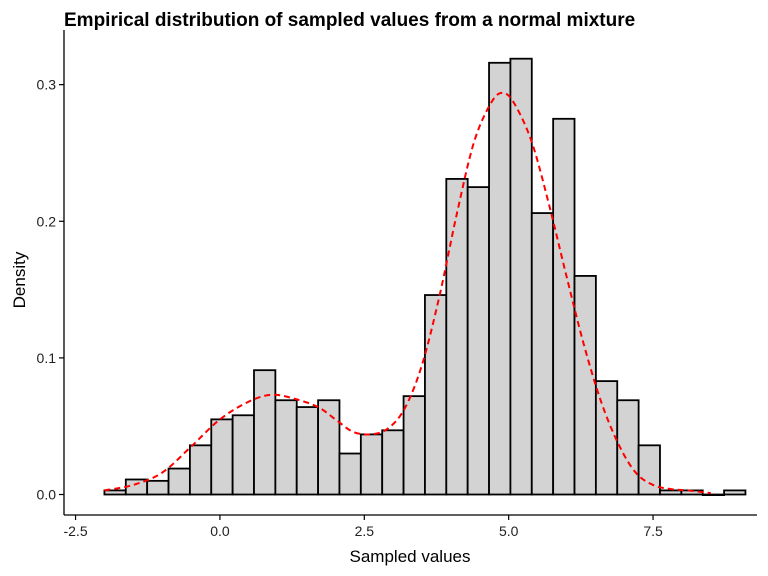 This screenshot has height=576, width=768. Describe the element at coordinates (47, 358) in the screenshot. I see `y-tick-label: 0.1` at that location.